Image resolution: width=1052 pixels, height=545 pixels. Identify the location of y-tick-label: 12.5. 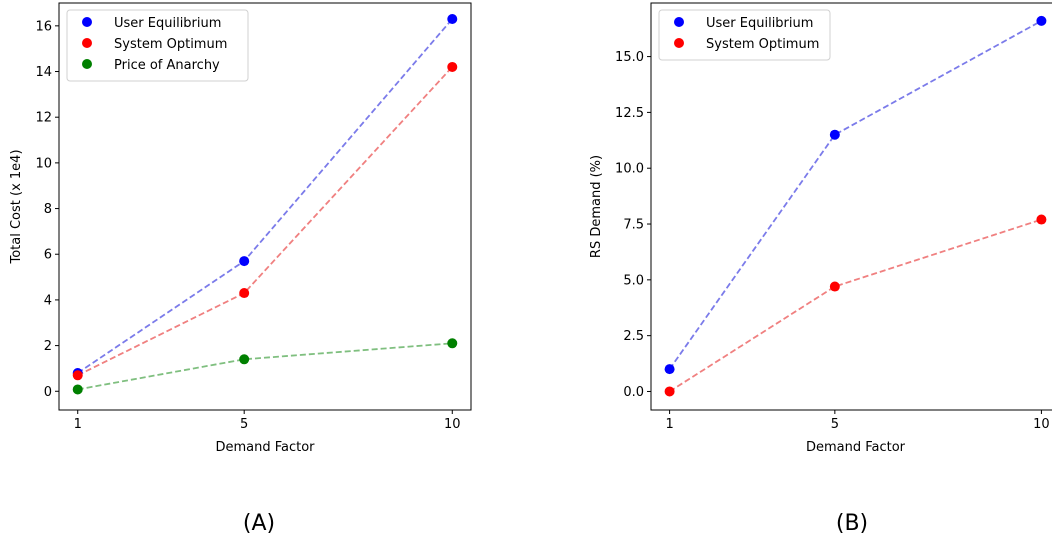
(629, 113).